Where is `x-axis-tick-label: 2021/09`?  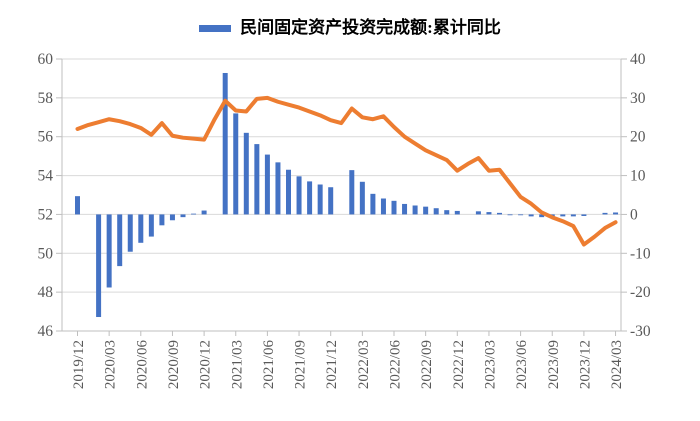 x-axis-tick-label: 2021/09 is located at coordinates (301, 364).